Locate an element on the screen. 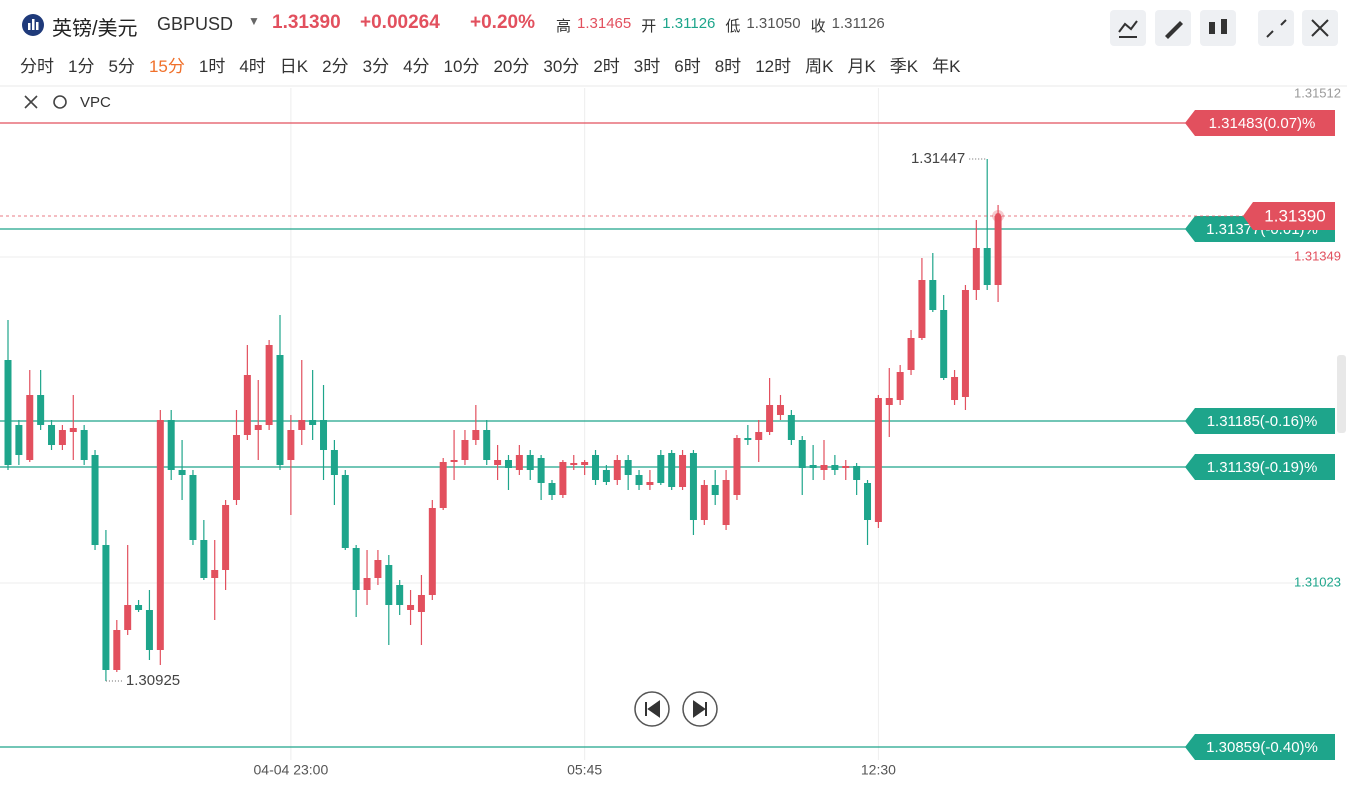 Image resolution: width=1347 pixels, height=788 pixels. toolbar is located at coordinates (1224, 28).